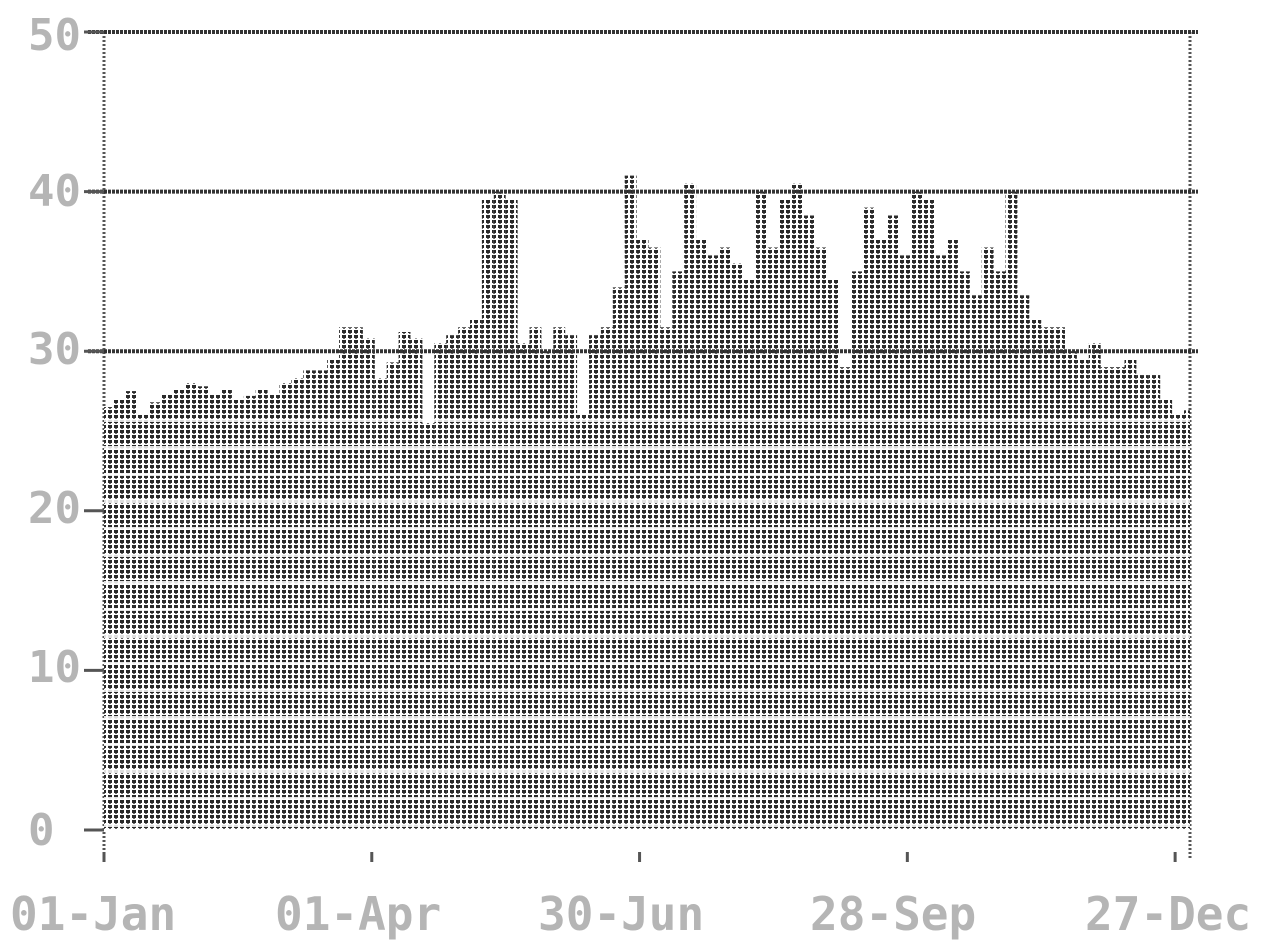 This screenshot has width=1270, height=944. I want to click on x-tick-label-28-sep: 28-Sep, so click(893, 914).